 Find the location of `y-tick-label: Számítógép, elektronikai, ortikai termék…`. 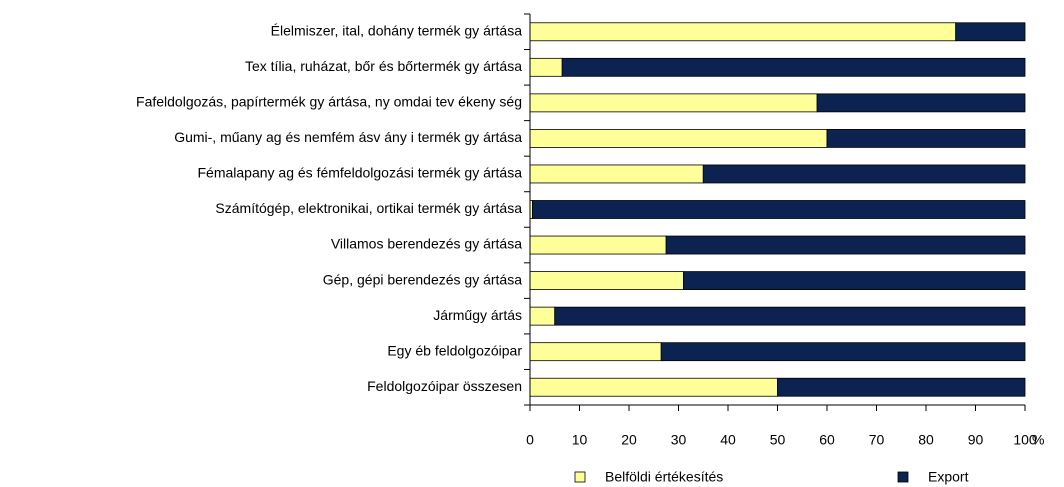

y-tick-label: Számítógép, elektronikai, ortikai termék… is located at coordinates (368, 208).